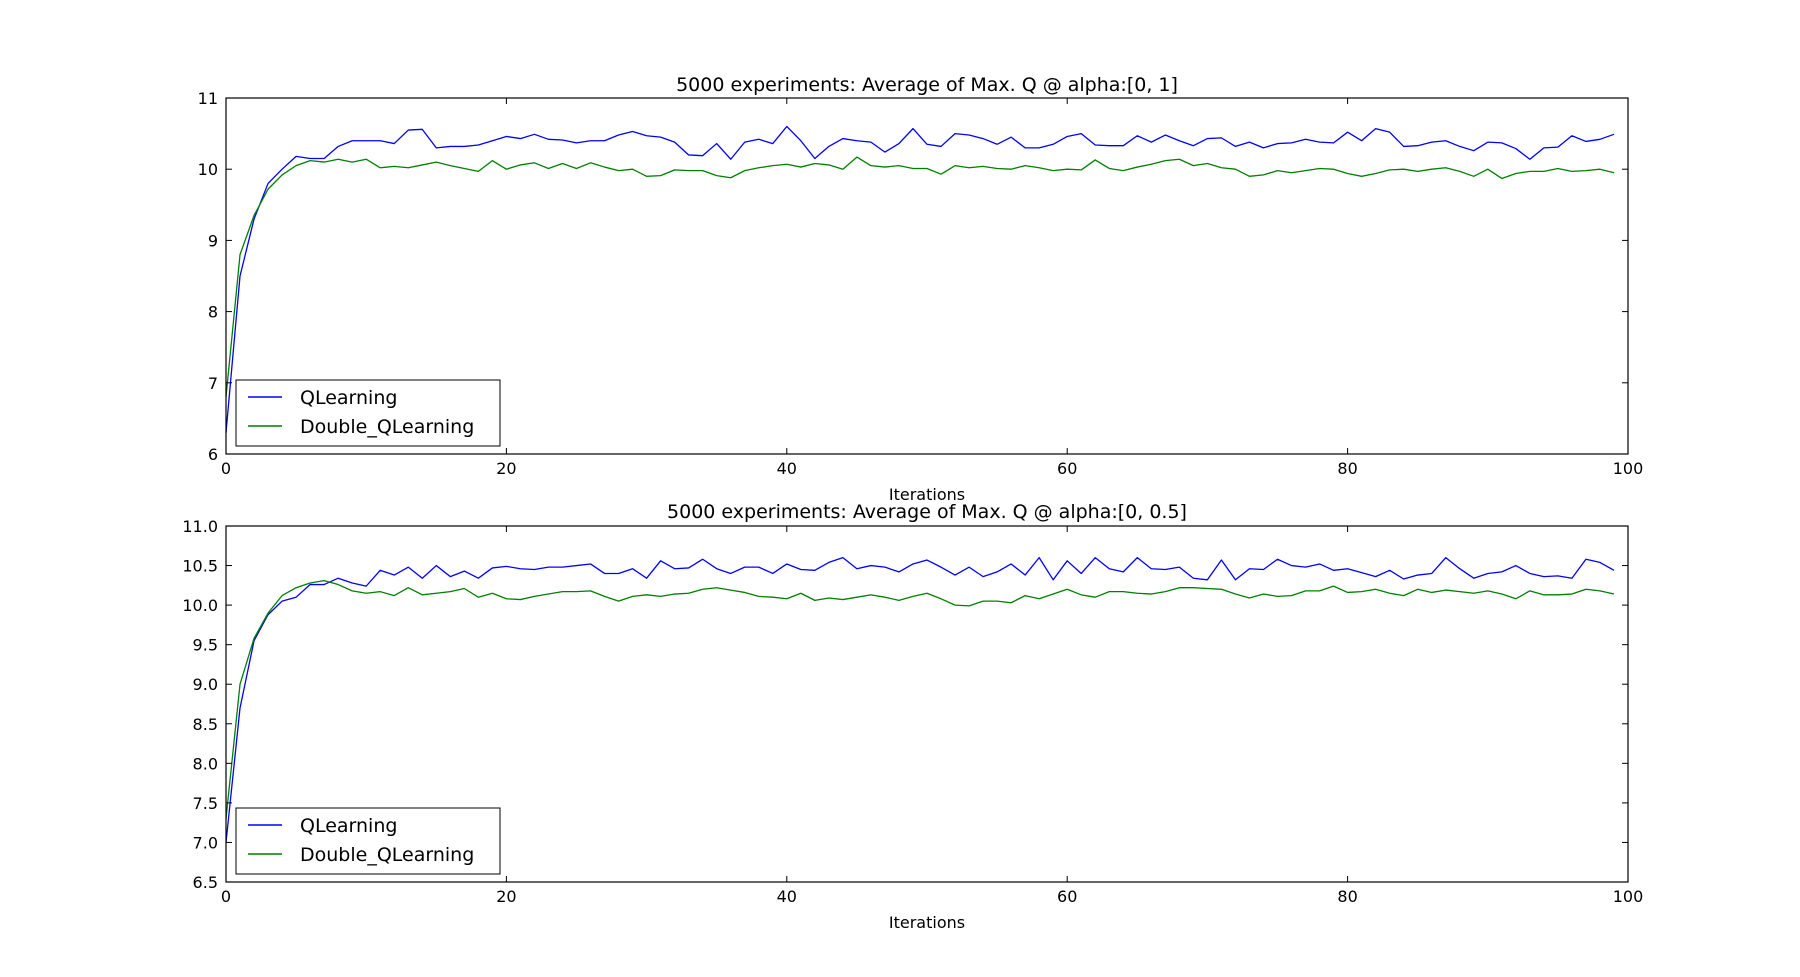 The height and width of the screenshot is (977, 1800). What do you see at coordinates (213, 312) in the screenshot?
I see `y-tick-label: 8` at bounding box center [213, 312].